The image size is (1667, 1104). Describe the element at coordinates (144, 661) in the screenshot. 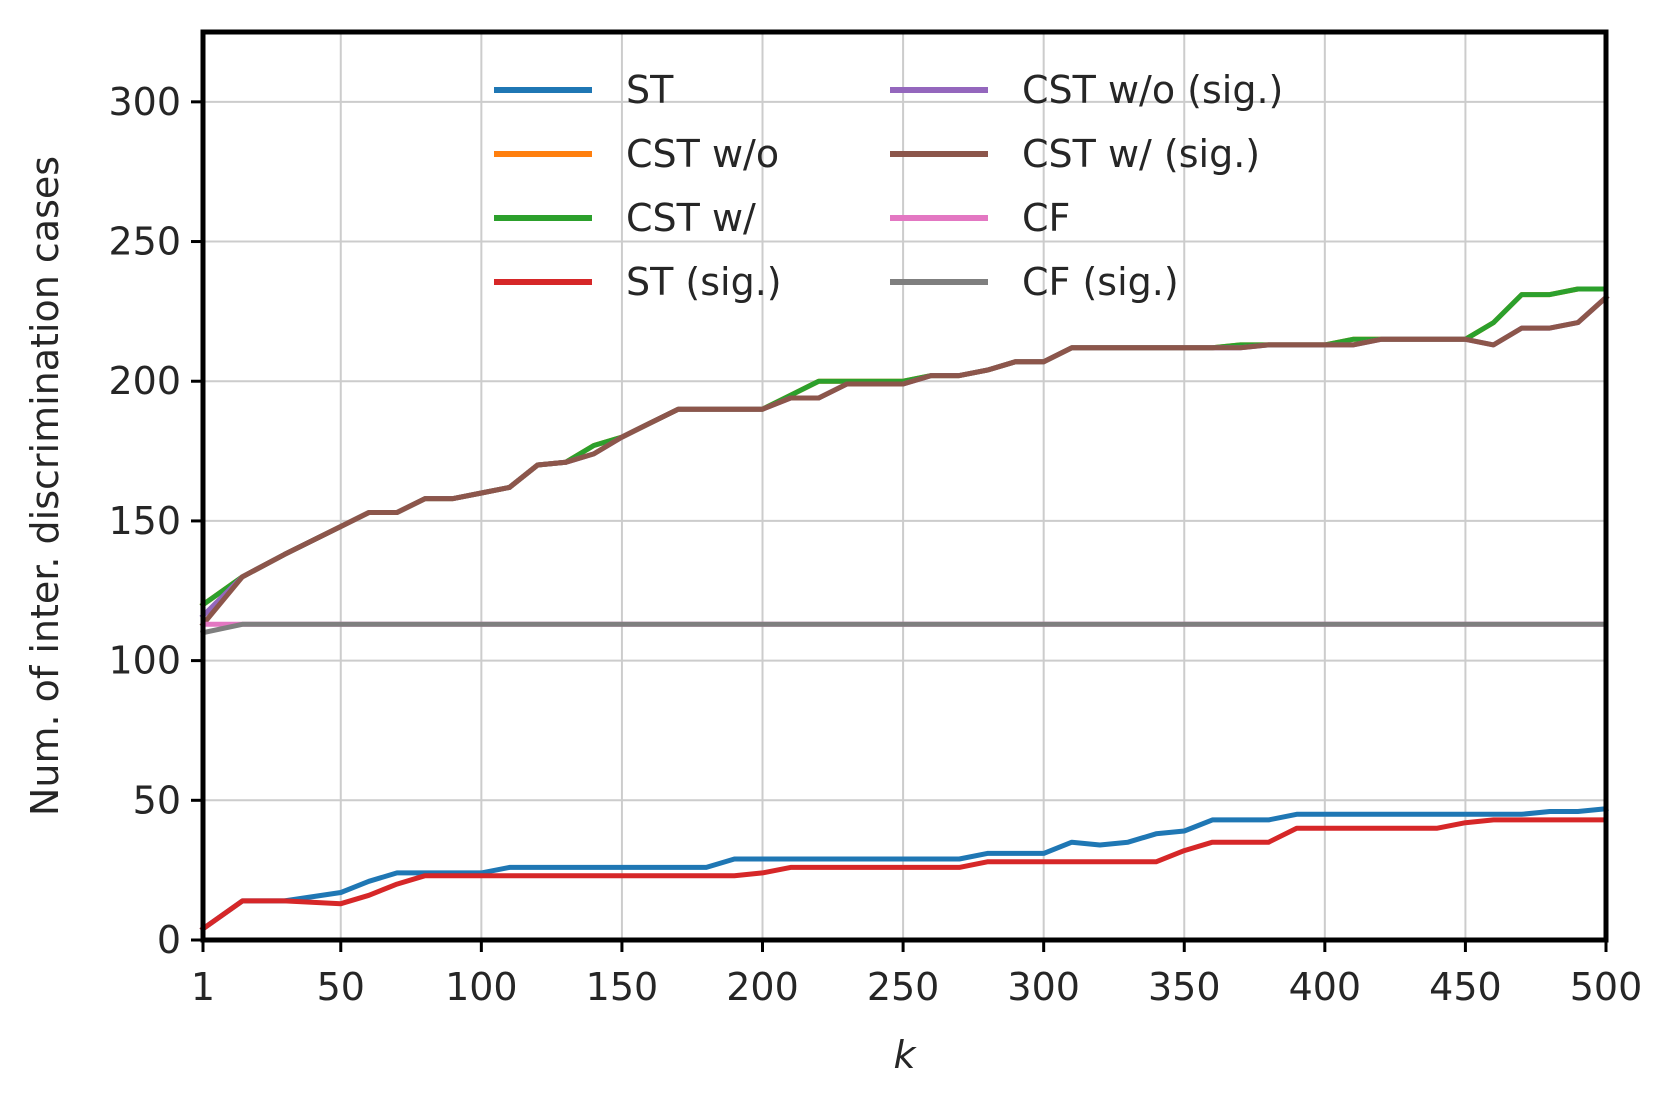

I see `y-tick-label: 100` at that location.